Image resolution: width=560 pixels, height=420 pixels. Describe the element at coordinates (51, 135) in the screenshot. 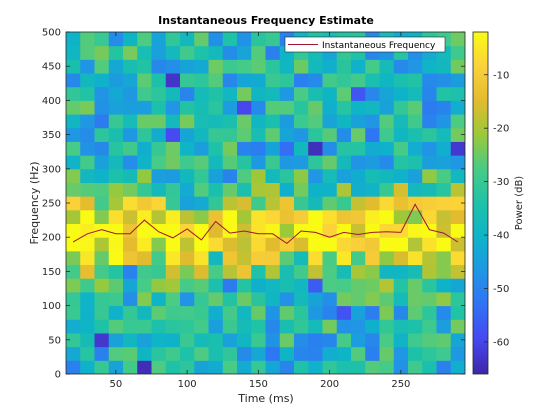

I see `y-tick-label: 350` at that location.